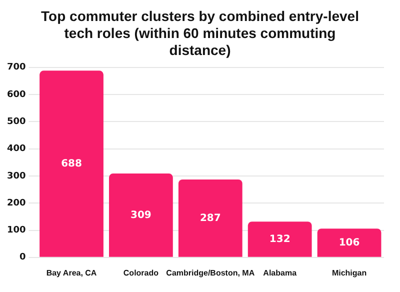  What do you see at coordinates (16, 231) in the screenshot?
I see `y-tick-label: 100` at bounding box center [16, 231].